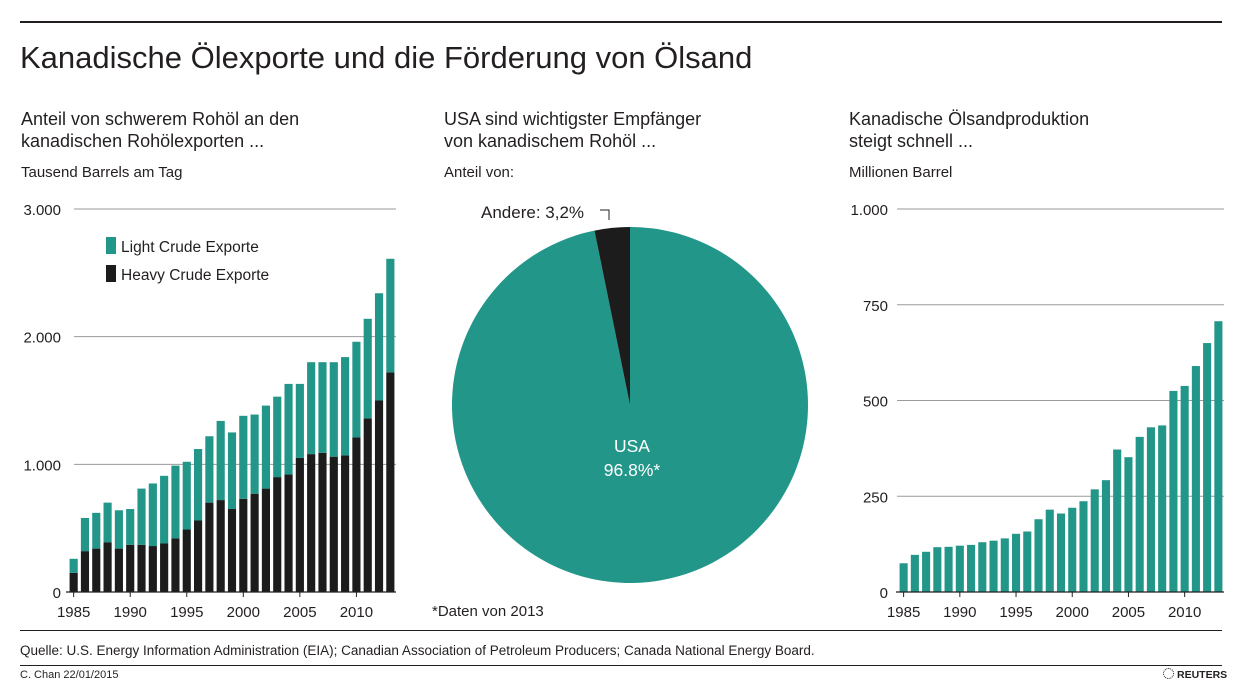 Image resolution: width=1242 pixels, height=686 pixels. I want to click on right-chart-ytick-label: 500, so click(875, 402).